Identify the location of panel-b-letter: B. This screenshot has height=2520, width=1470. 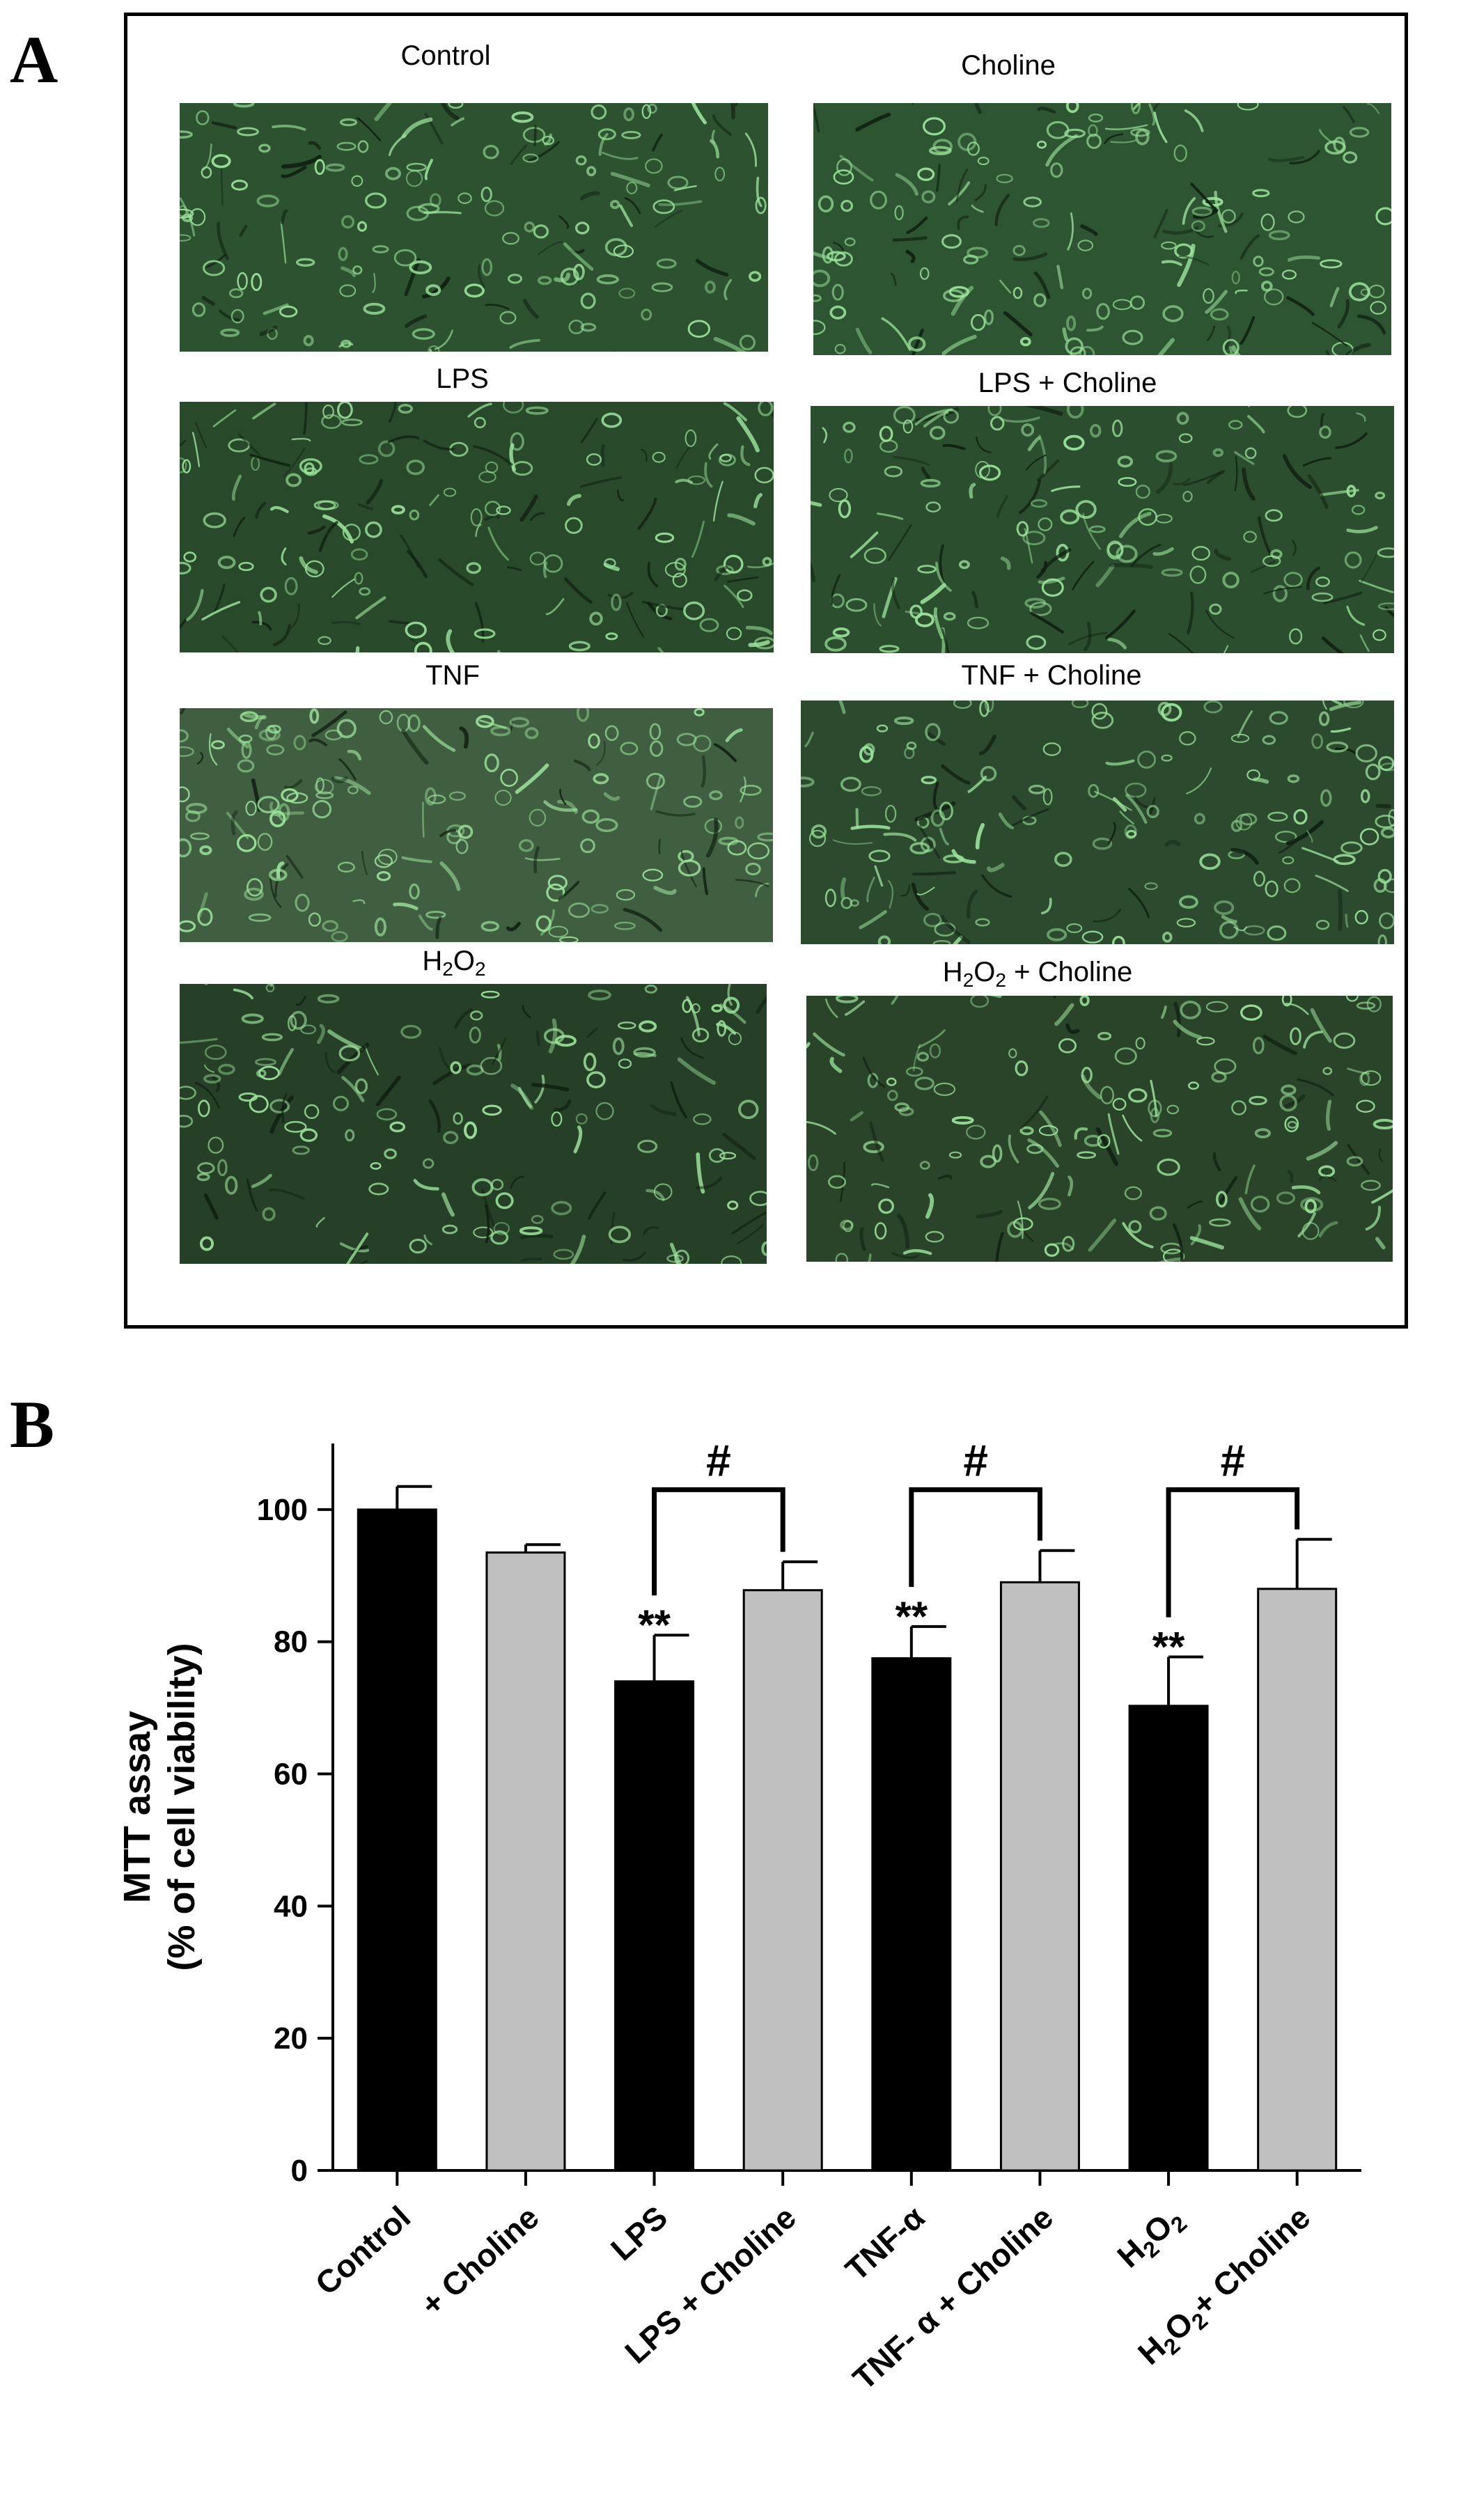
(32, 1424).